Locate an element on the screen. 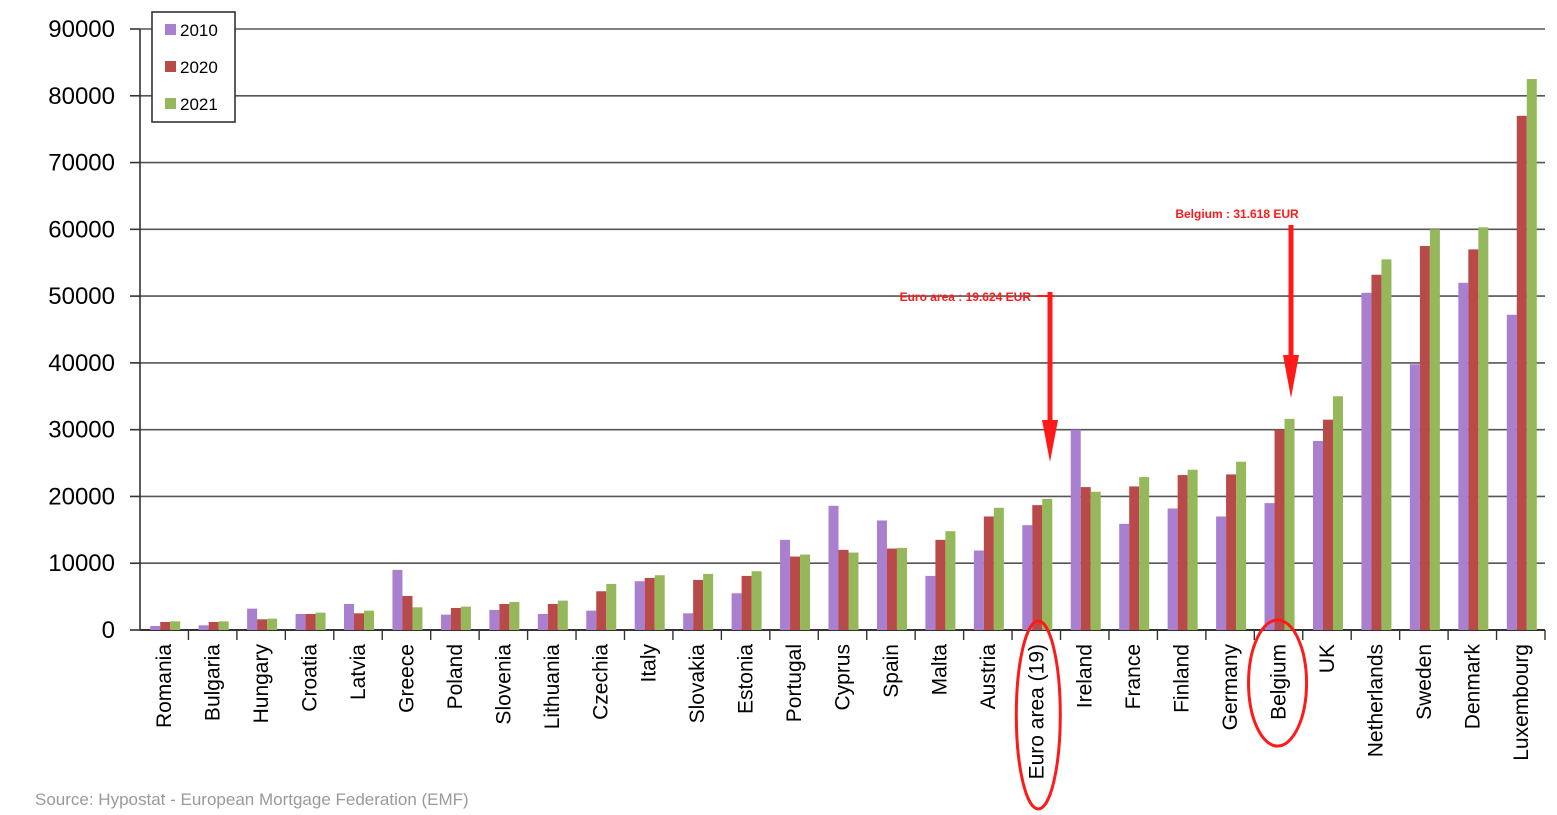 Image resolution: width=1557 pixels, height=815 pixels. legend: 2010 2020 2021 is located at coordinates (193, 67).